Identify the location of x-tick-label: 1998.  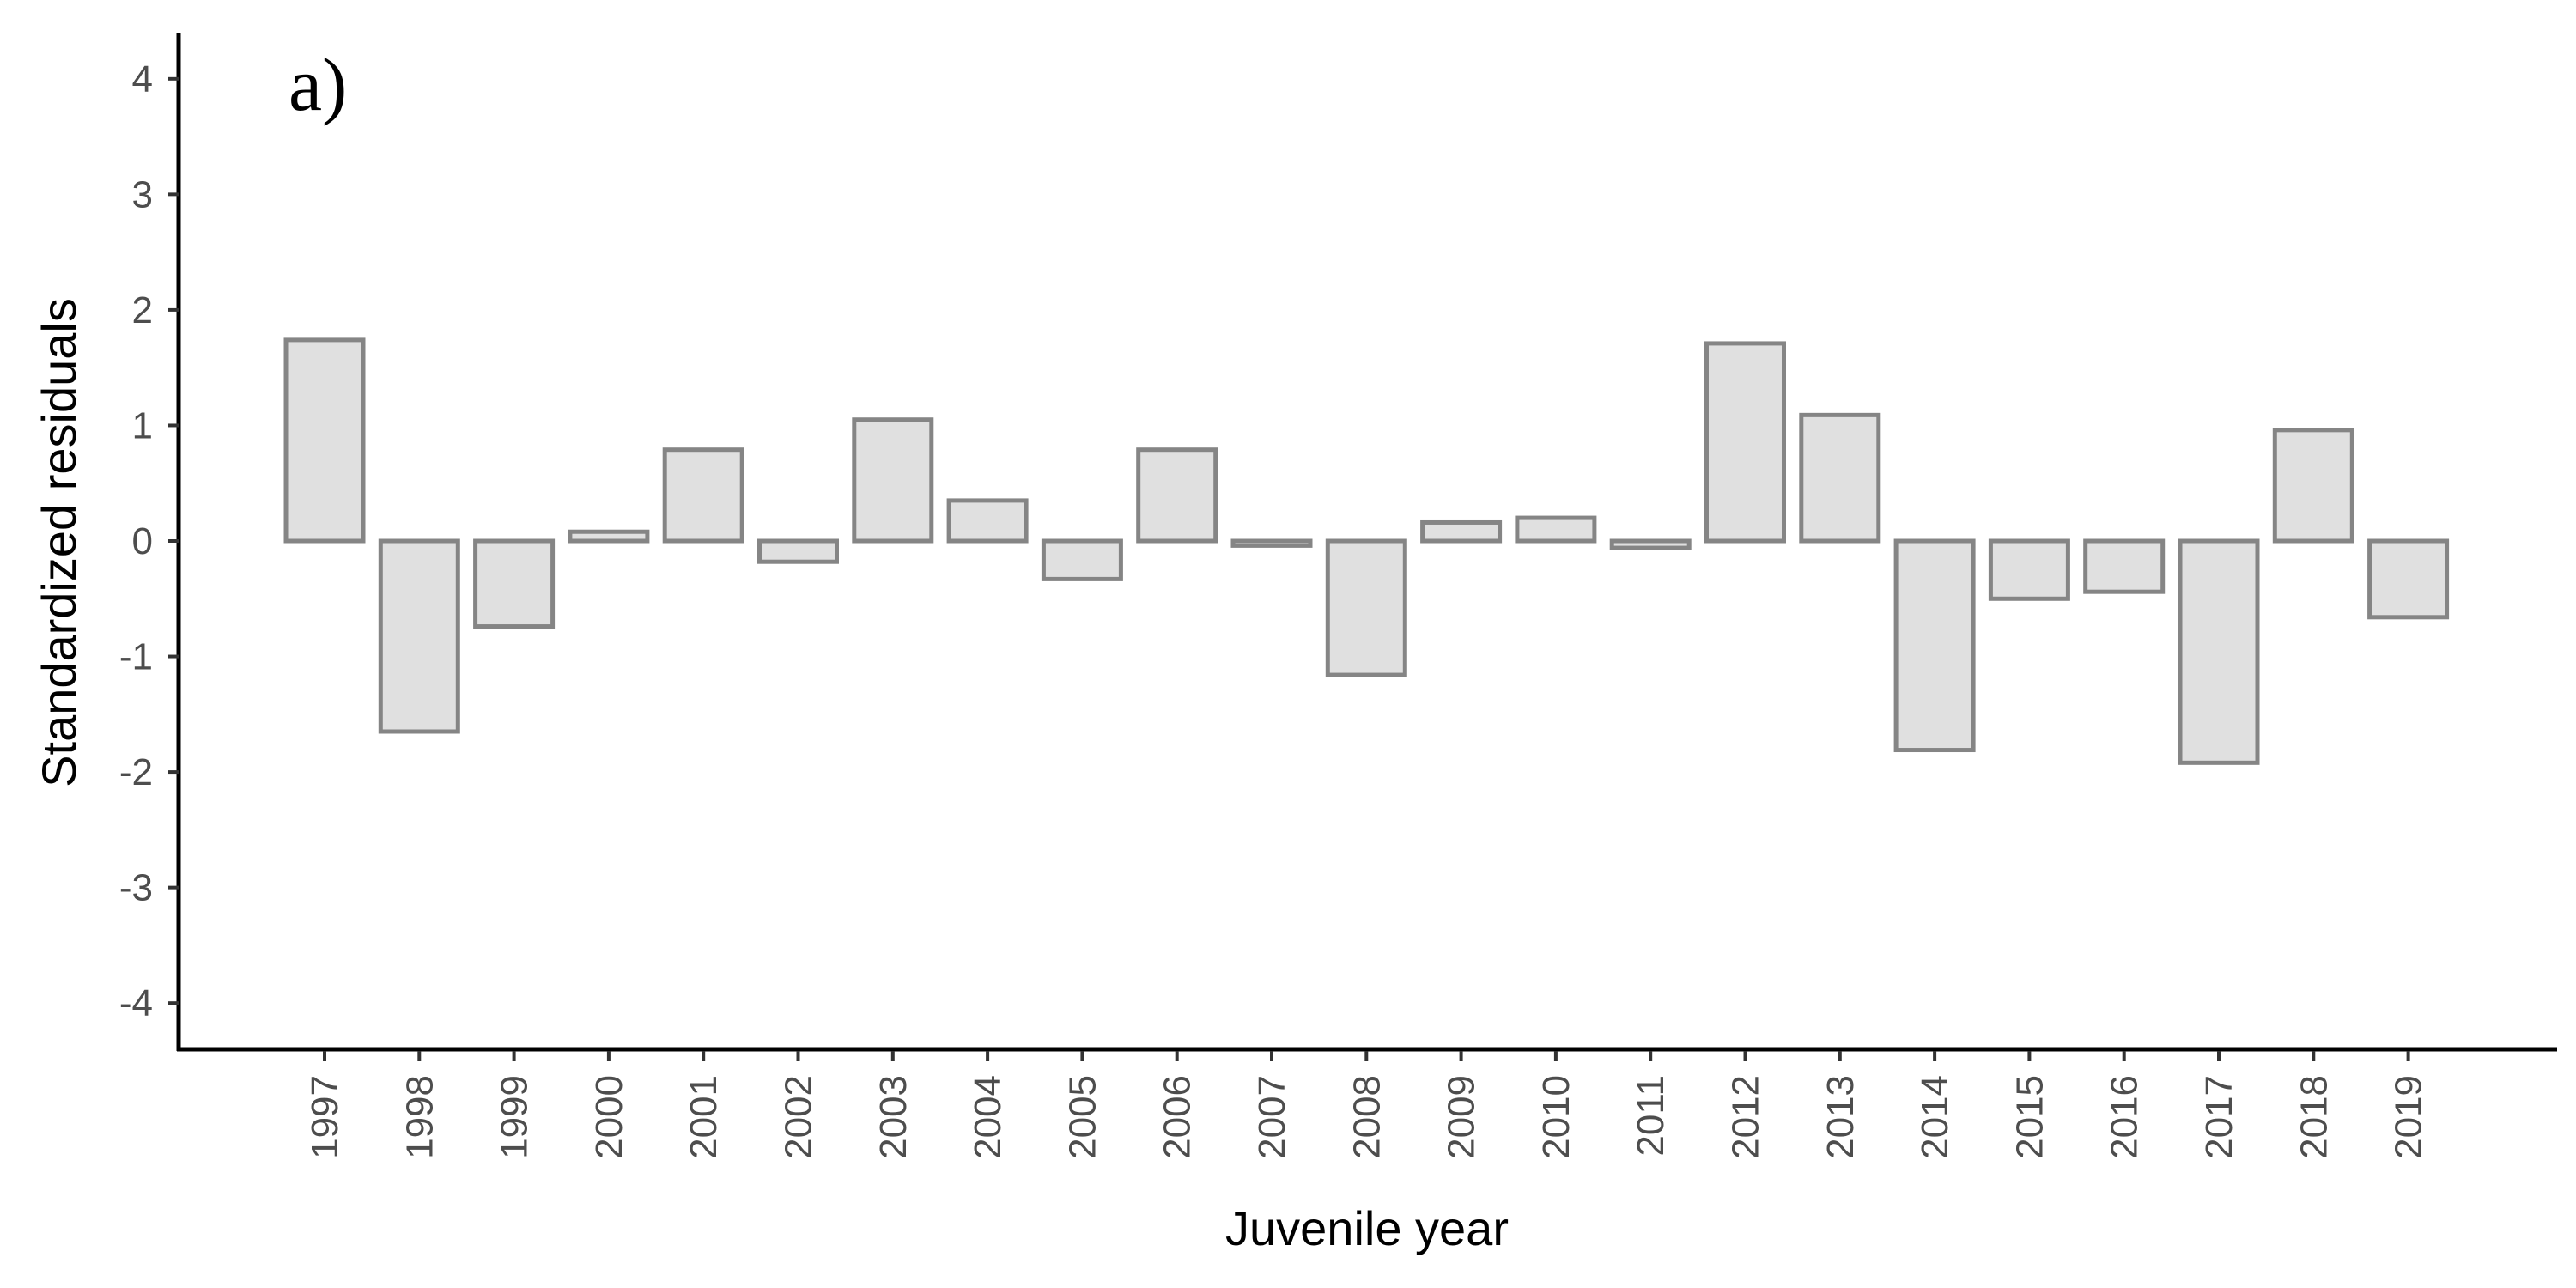
(419, 1117).